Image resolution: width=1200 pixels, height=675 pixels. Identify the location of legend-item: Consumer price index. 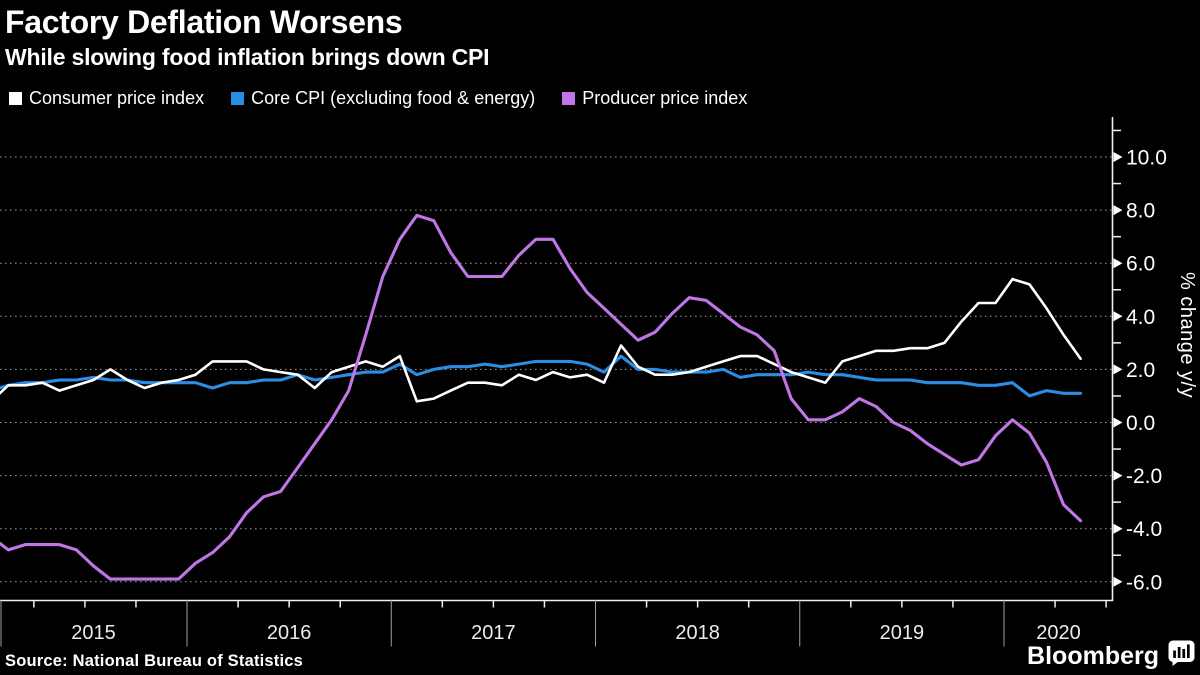
(106, 98).